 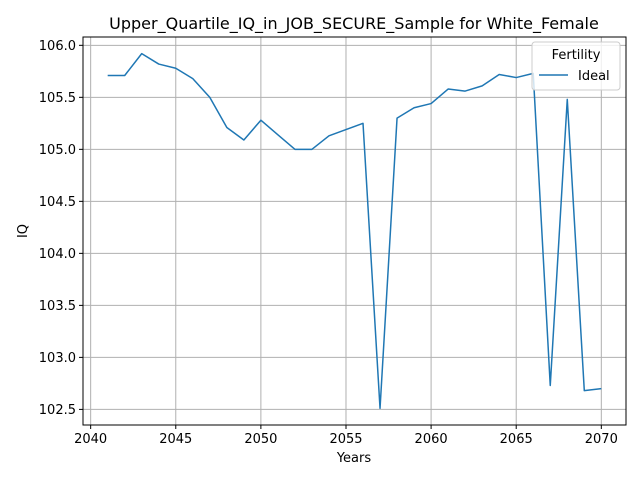 I want to click on legend: Fertility Ideal, so click(x=576, y=66).